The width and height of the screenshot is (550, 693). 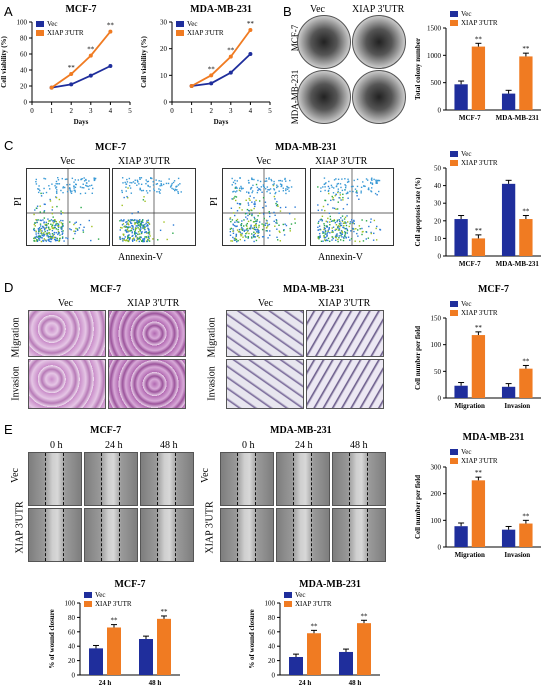 I want to click on y-tick-label: 150, so click(x=436, y=319).